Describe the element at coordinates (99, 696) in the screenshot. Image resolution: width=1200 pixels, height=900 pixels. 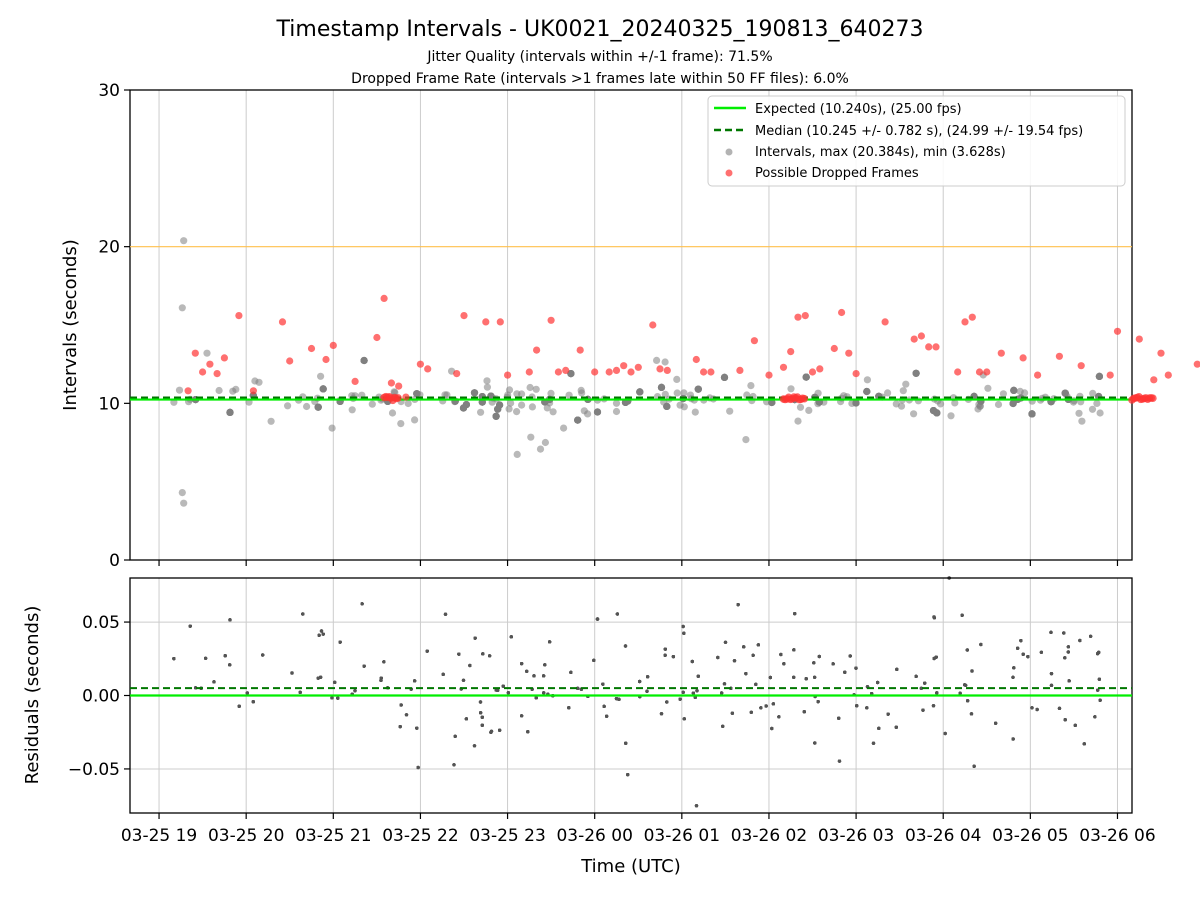
I see `residuals-y-axis: −0.05 0.00 0.05` at that location.